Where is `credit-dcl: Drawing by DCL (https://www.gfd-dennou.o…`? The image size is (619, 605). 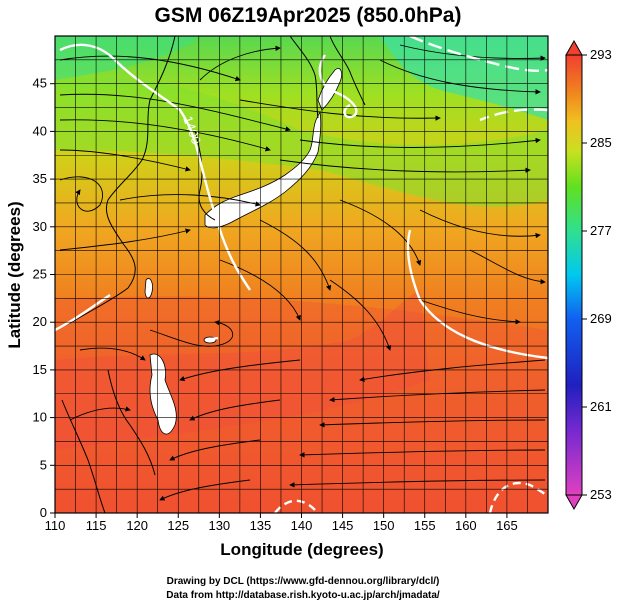
credit-dcl: Drawing by DCL (https://www.gfd-dennou.o… is located at coordinates (303, 581).